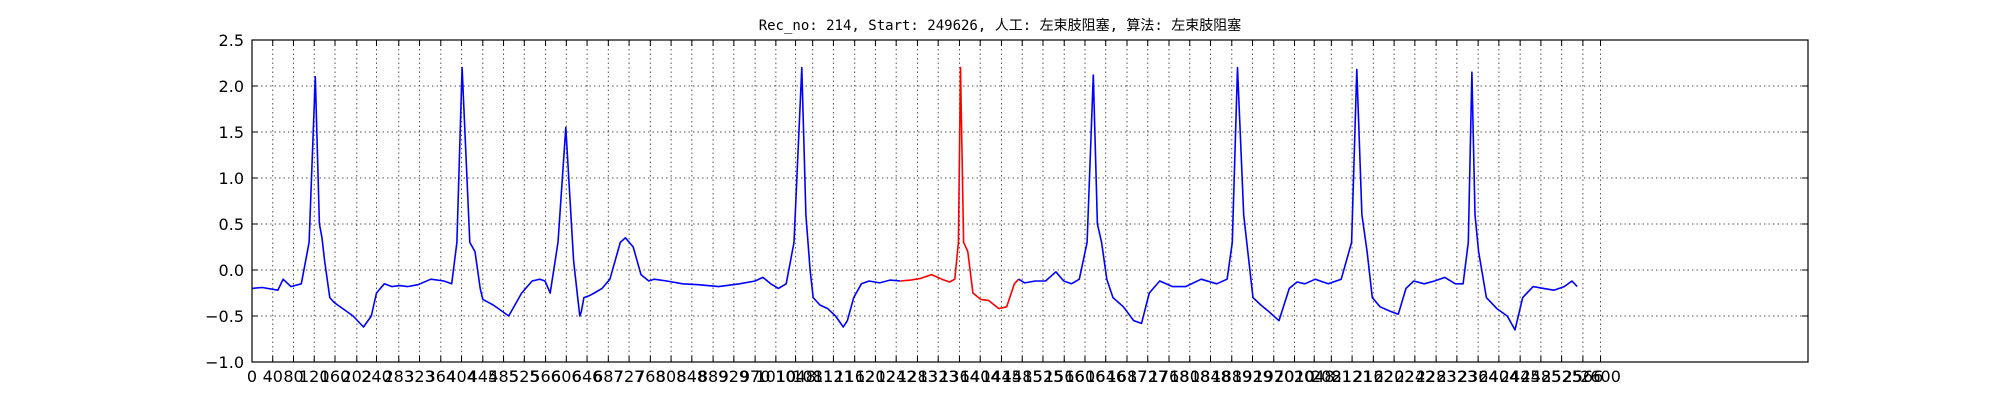 This screenshot has width=2000, height=400. Describe the element at coordinates (273, 376) in the screenshot. I see `x-tick-label: 40` at that location.